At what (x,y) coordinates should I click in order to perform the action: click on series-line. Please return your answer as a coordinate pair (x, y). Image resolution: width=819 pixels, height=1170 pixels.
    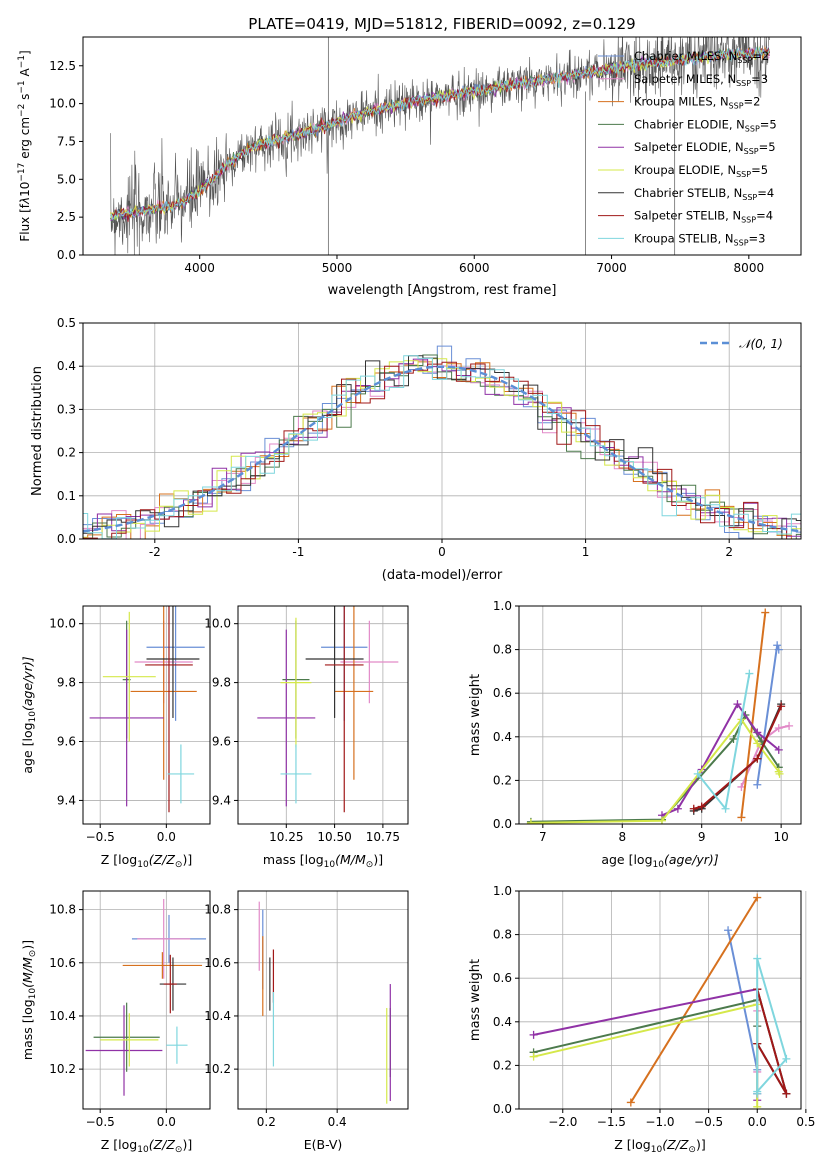
    Looking at the image, I should click on (720, 759).